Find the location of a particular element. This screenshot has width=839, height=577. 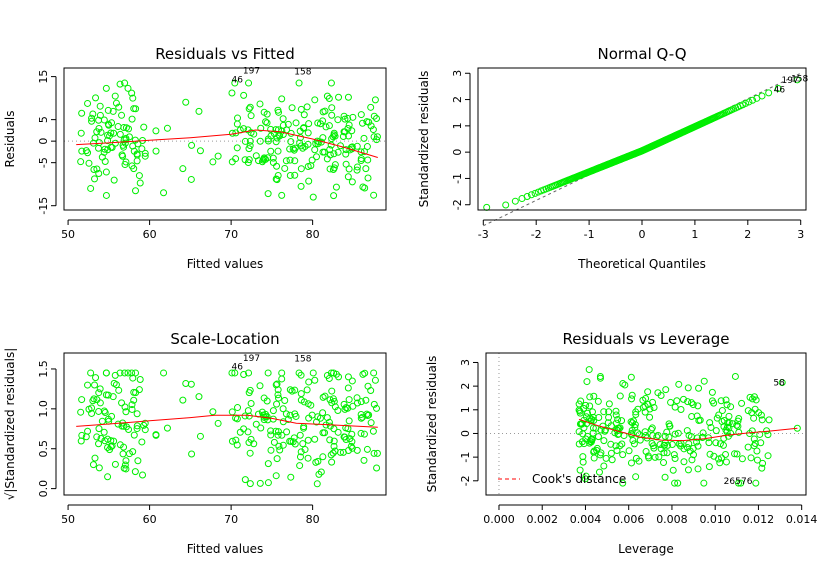

y-tick-label: 0 is located at coordinates (465, 433).